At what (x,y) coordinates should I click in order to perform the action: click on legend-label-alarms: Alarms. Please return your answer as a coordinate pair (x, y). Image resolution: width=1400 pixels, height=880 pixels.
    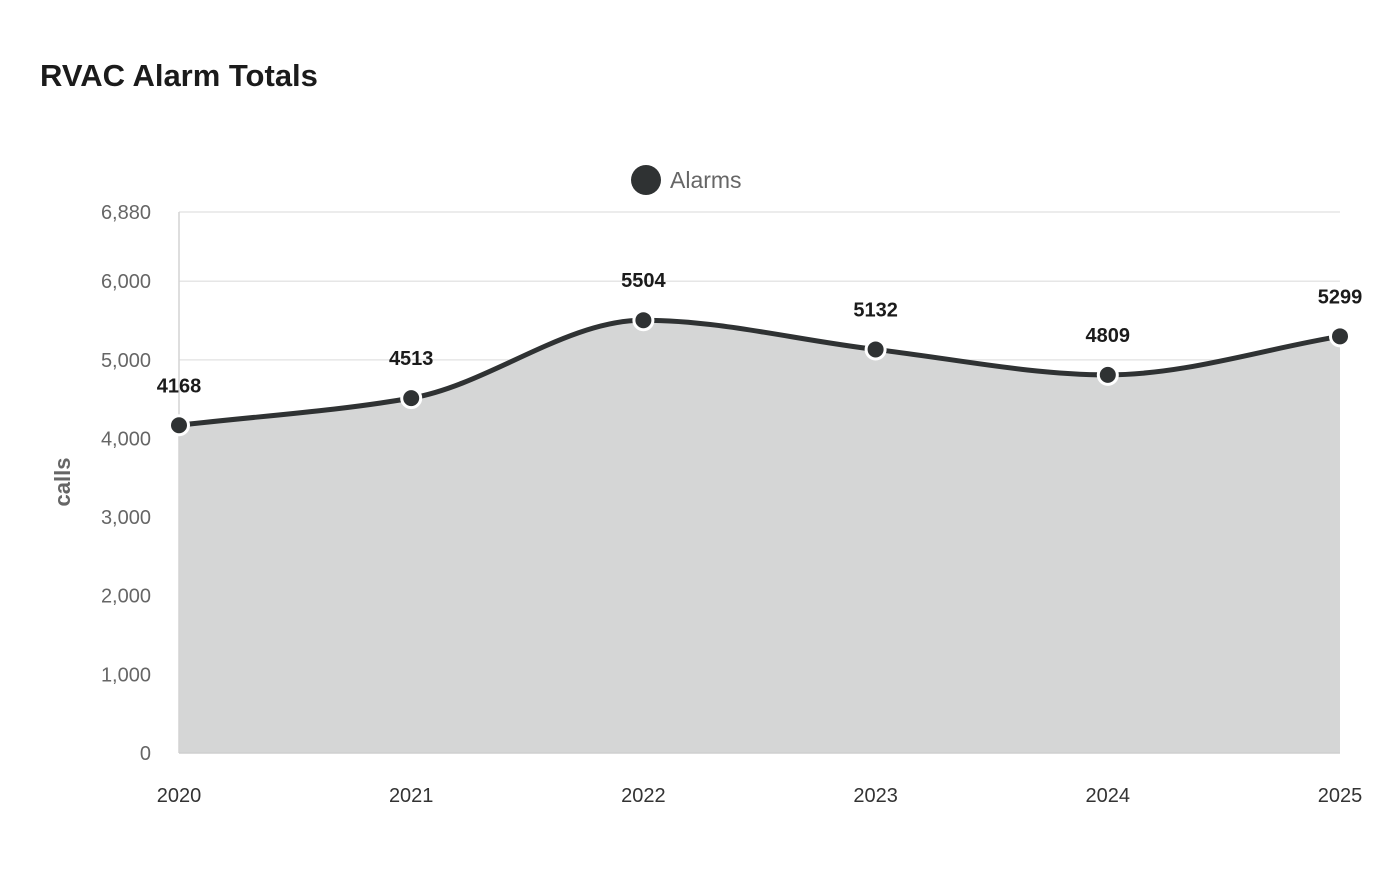
    Looking at the image, I should click on (706, 180).